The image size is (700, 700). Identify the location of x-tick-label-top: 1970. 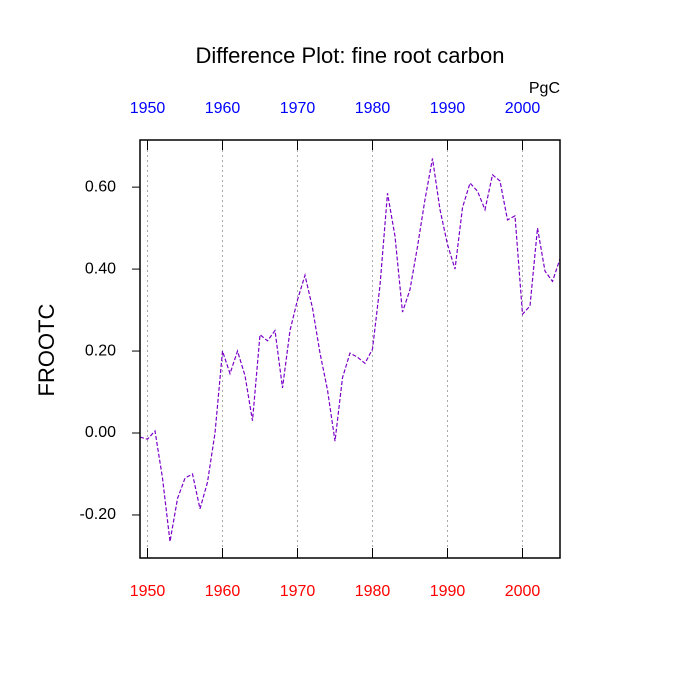
(298, 108).